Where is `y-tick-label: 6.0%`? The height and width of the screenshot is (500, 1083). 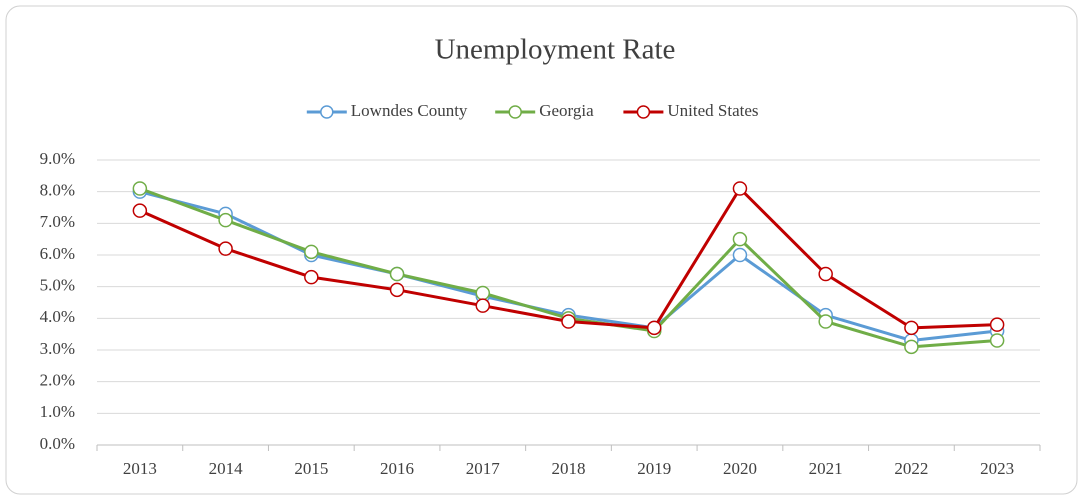
y-tick-label: 6.0% is located at coordinates (57, 253).